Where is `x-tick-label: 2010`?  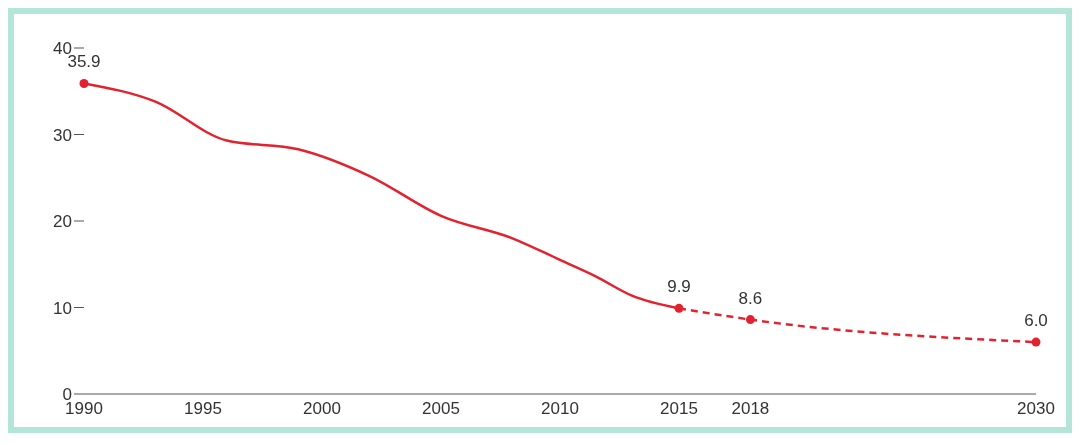
x-tick-label: 2010 is located at coordinates (560, 409).